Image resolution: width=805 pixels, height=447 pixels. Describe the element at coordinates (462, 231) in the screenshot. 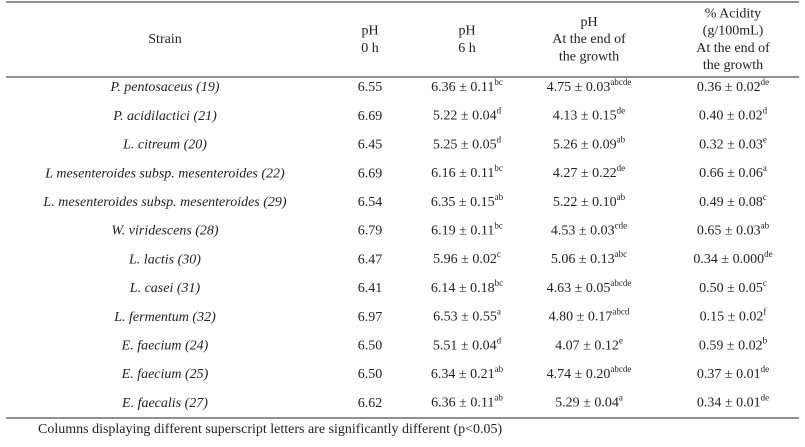

I see `value: 6.19 ± 0.11` at that location.